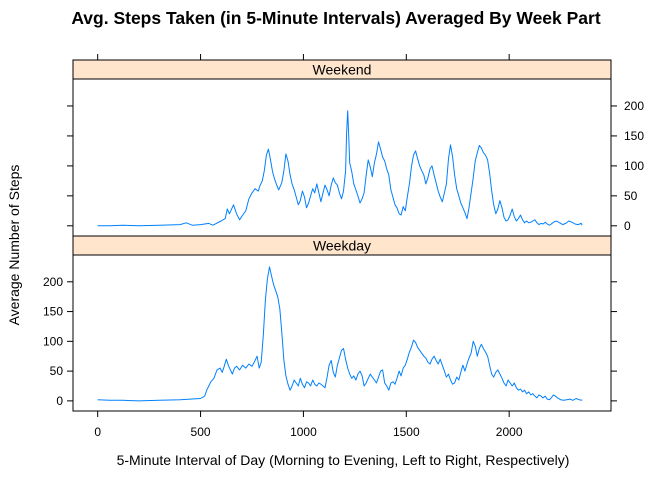  Describe the element at coordinates (14, 245) in the screenshot. I see `y-axis-title: Average Number of Steps` at that location.